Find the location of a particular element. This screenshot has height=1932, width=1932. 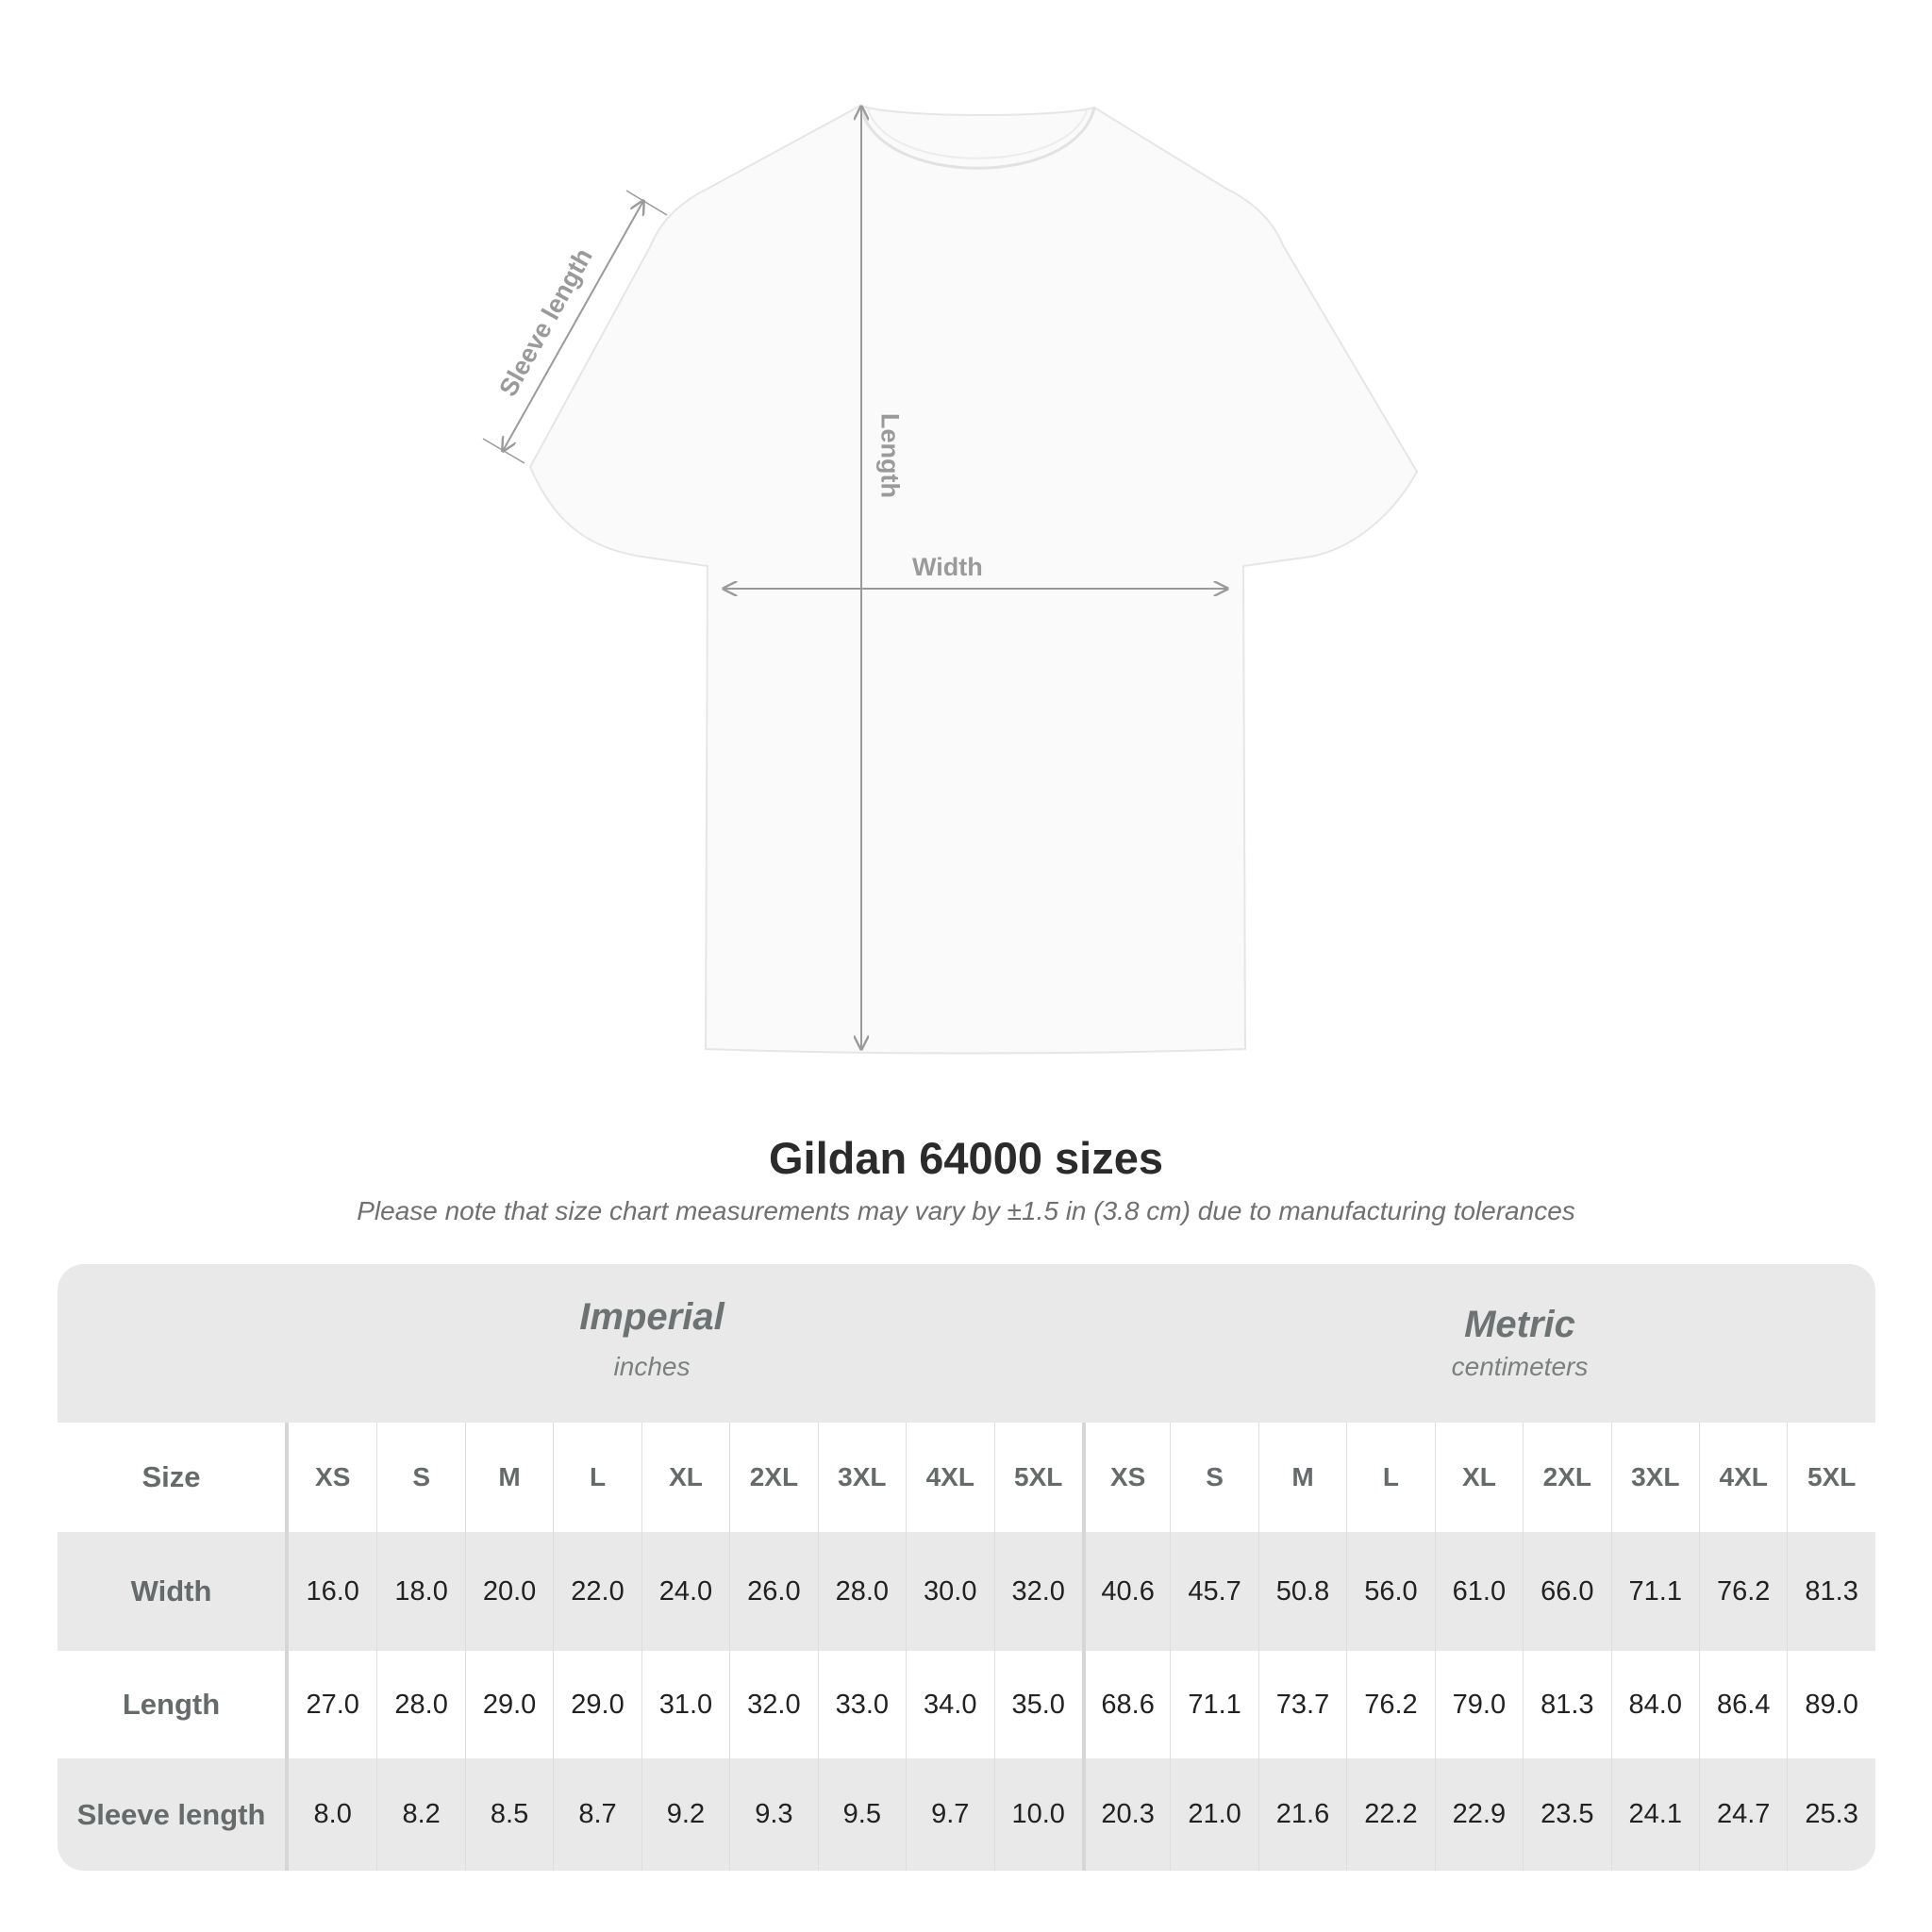

metric-value-cell: 68.6 is located at coordinates (1125, 1704).